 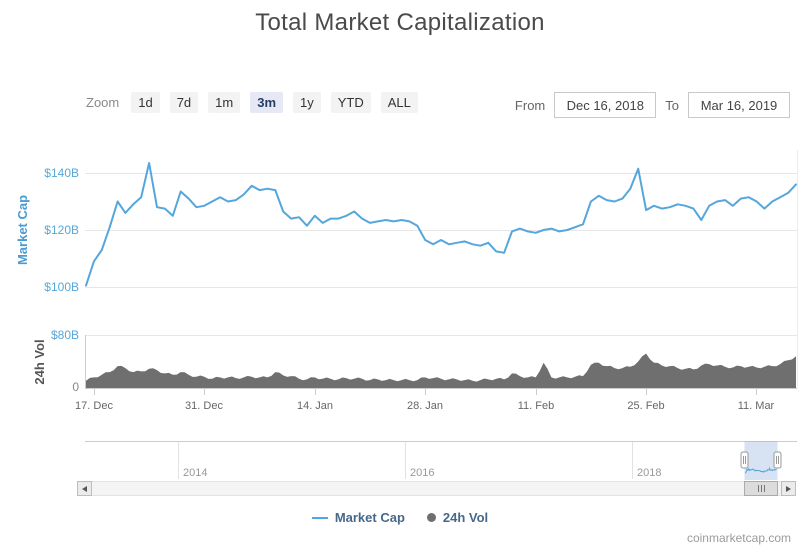 I want to click on volume-series, so click(x=441, y=370).